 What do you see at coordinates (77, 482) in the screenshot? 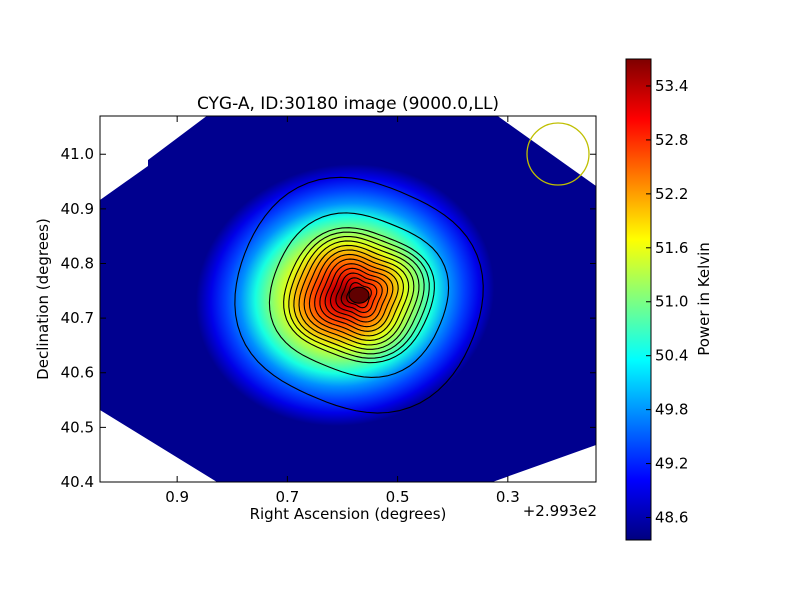
I see `y-tick-label: 40.4` at bounding box center [77, 482].